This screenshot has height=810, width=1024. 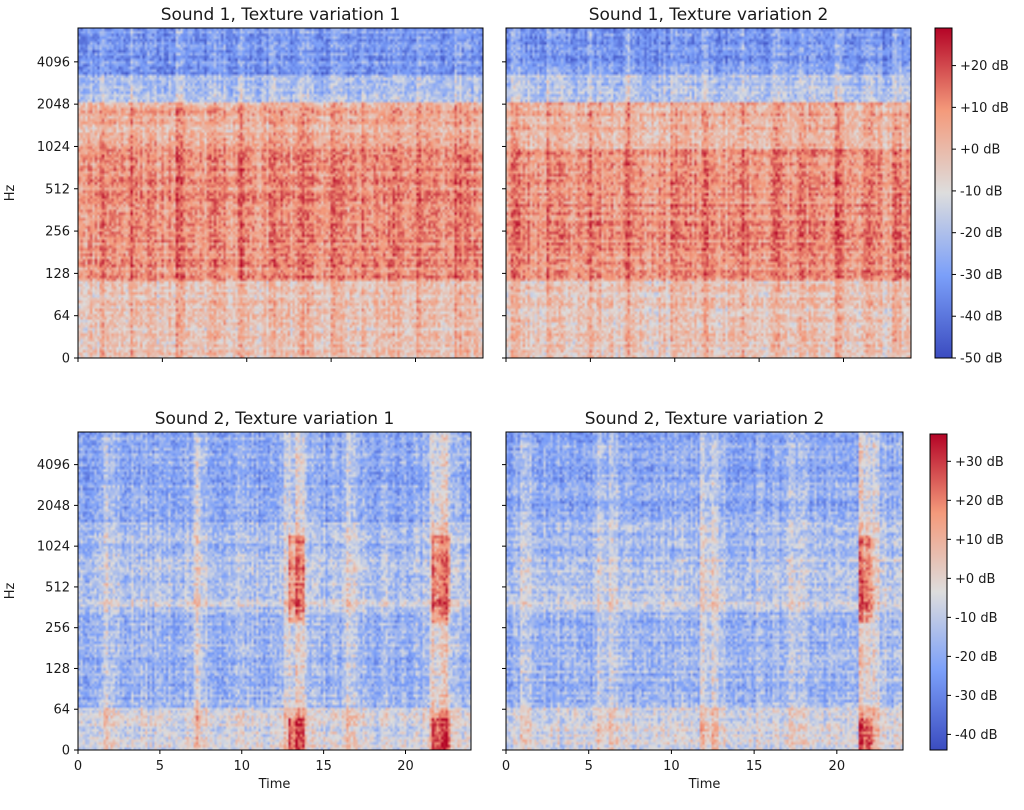 I want to click on colorbar-tick-label: -50 dB, so click(x=981, y=359).